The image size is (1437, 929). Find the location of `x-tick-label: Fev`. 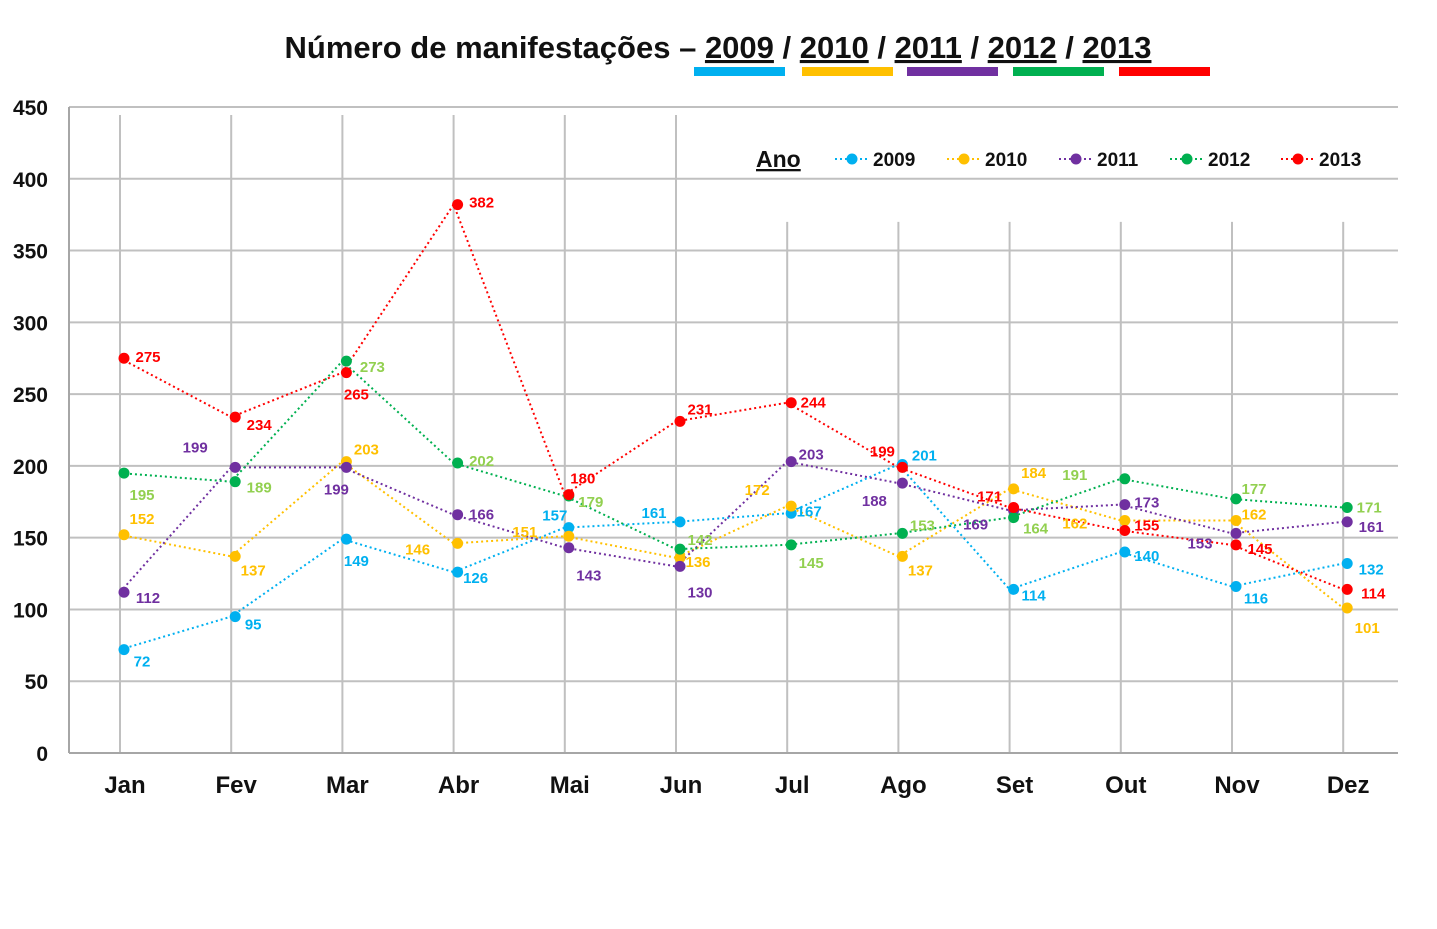

x-tick-label: Fev is located at coordinates (237, 785).